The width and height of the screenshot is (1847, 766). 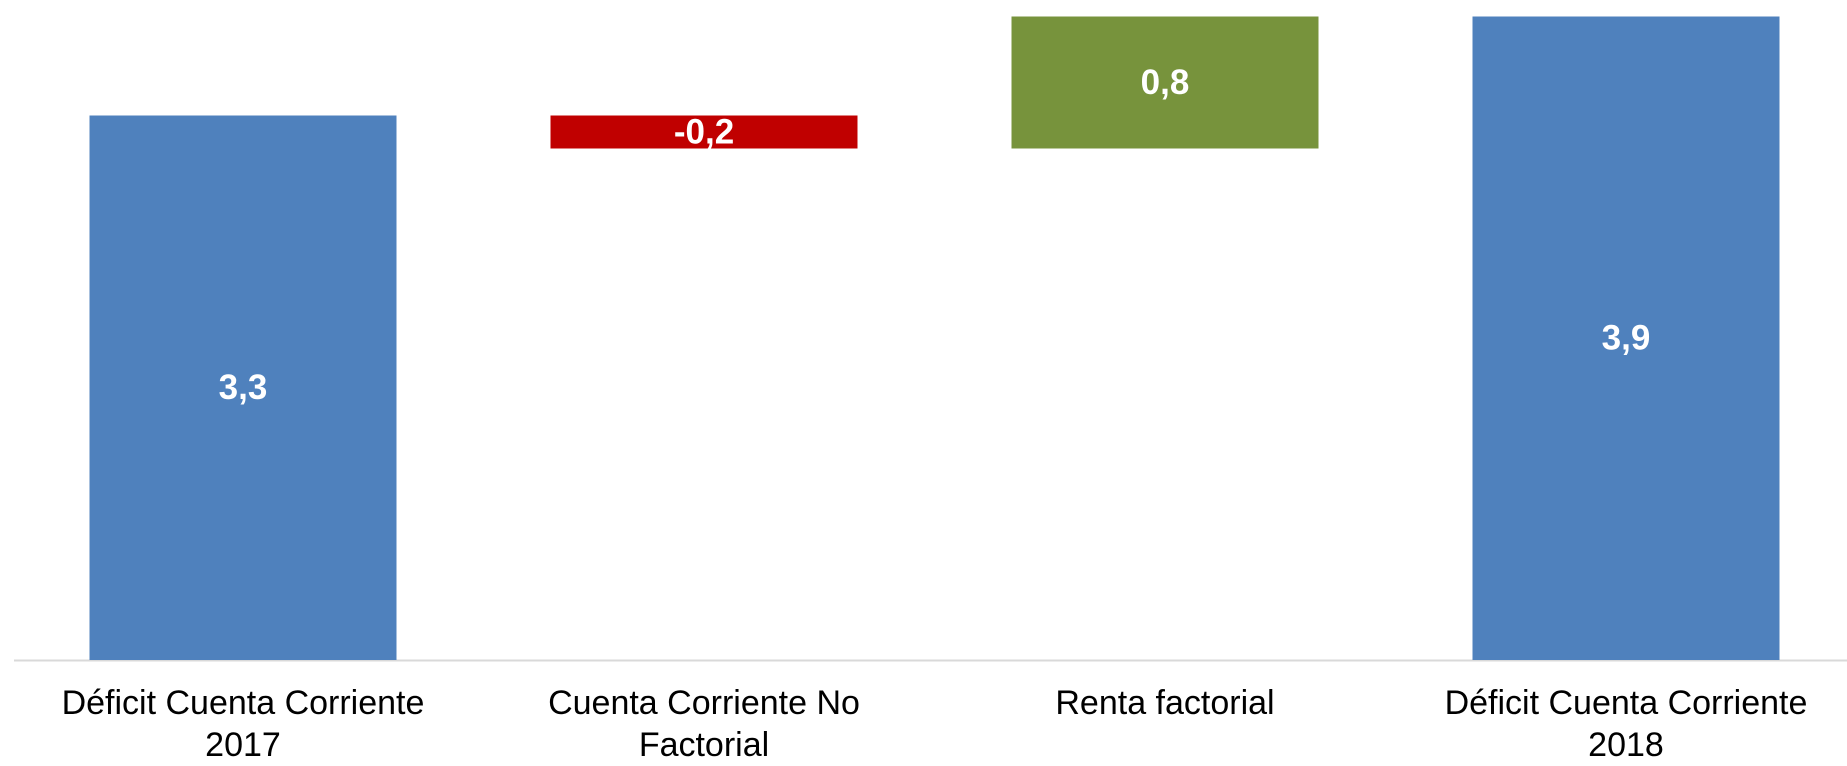 I want to click on x-tick-label: Cuenta Corriente No Factorial, so click(x=704, y=724).